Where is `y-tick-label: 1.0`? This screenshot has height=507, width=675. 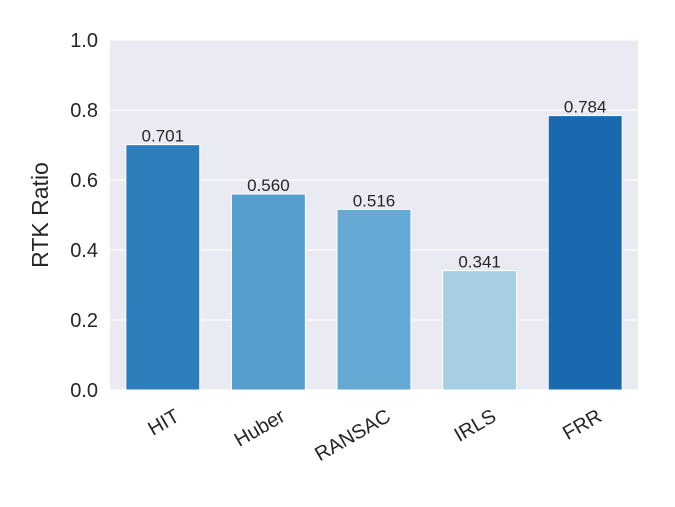
y-tick-label: 1.0 is located at coordinates (84, 41).